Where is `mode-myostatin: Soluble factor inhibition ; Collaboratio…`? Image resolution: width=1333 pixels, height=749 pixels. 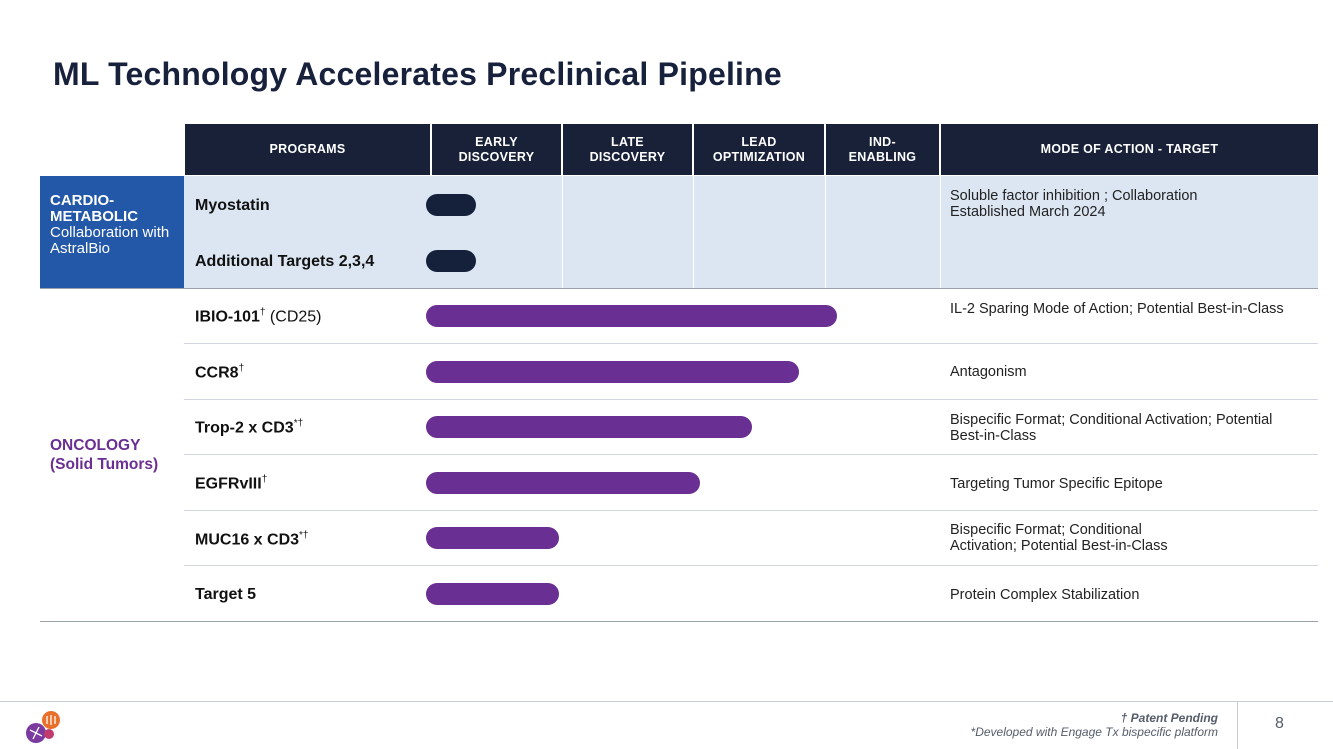
mode-myostatin: Soluble factor inhibition ; Collaboratio… is located at coordinates (1074, 204).